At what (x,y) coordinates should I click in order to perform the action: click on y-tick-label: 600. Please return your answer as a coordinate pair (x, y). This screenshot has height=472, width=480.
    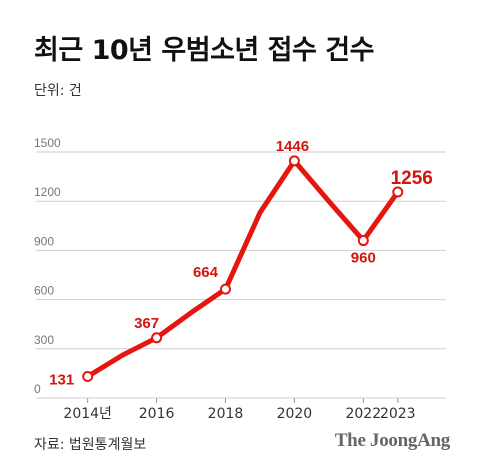
    Looking at the image, I should click on (44, 291).